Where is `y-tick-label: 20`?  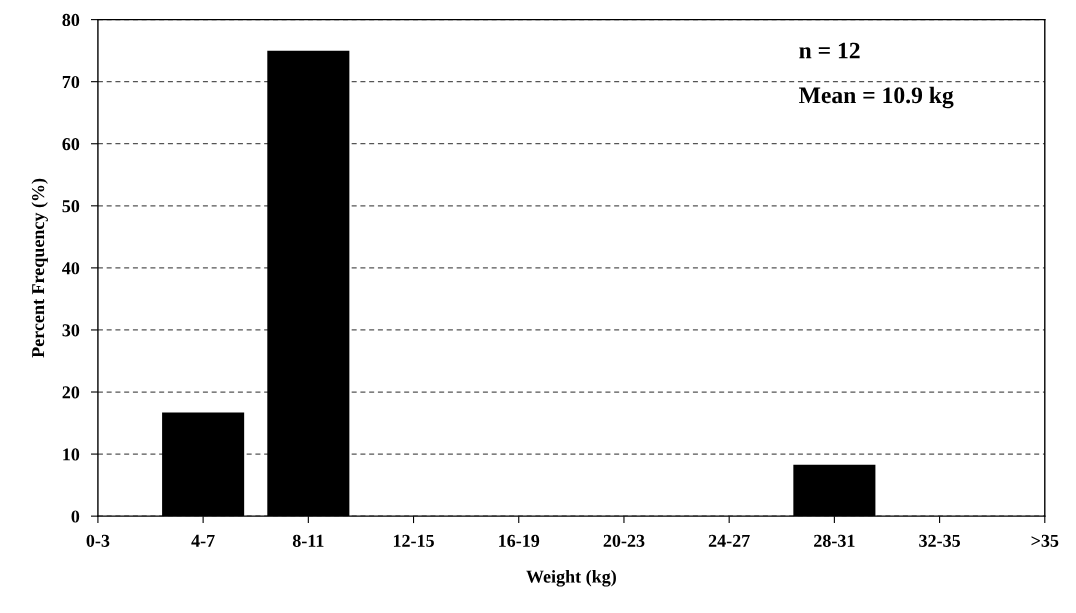 y-tick-label: 20 is located at coordinates (71, 392).